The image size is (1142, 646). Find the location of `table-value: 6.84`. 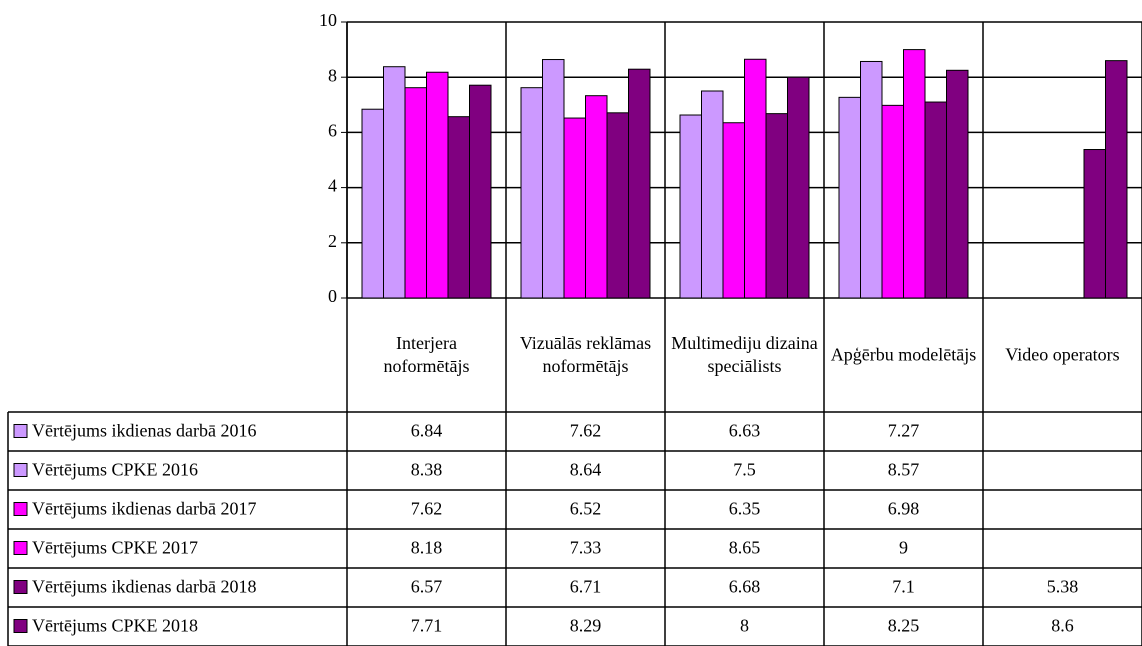

table-value: 6.84 is located at coordinates (427, 431).